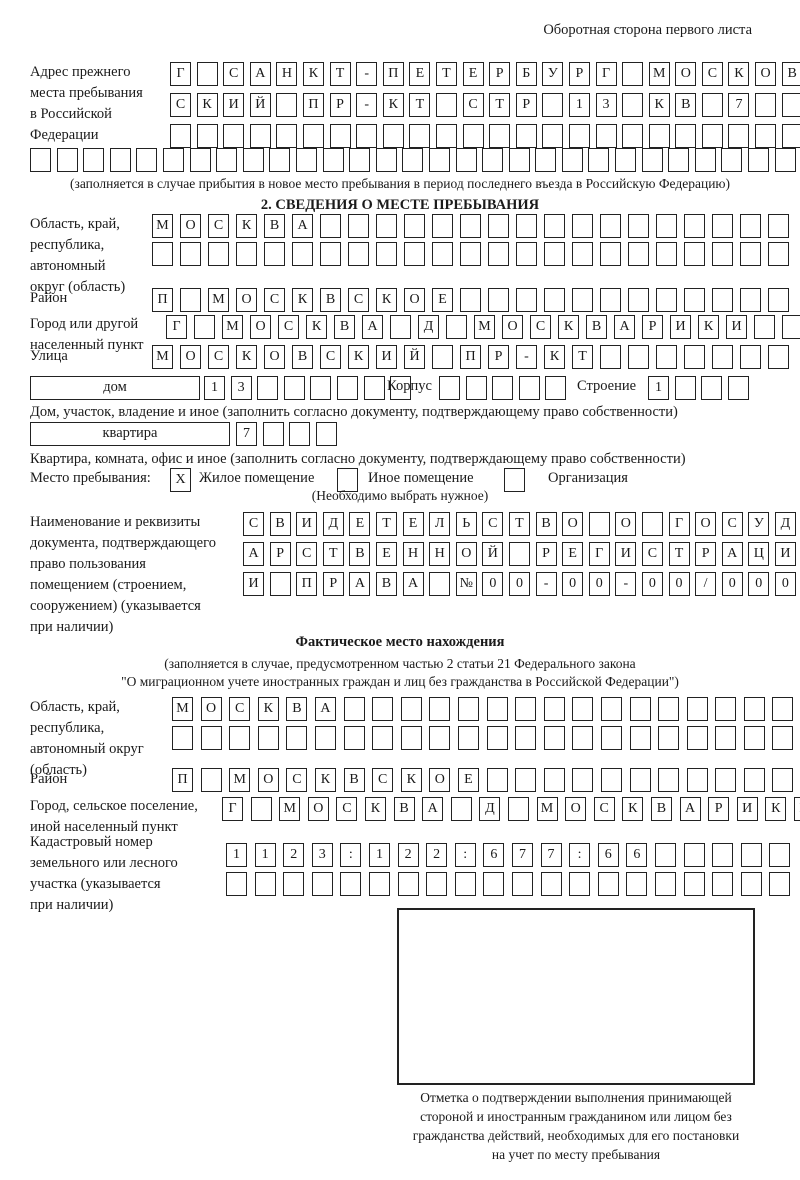 The height and width of the screenshot is (1180, 800). What do you see at coordinates (466, 524) in the screenshot?
I see `char-cell: Ь` at bounding box center [466, 524].